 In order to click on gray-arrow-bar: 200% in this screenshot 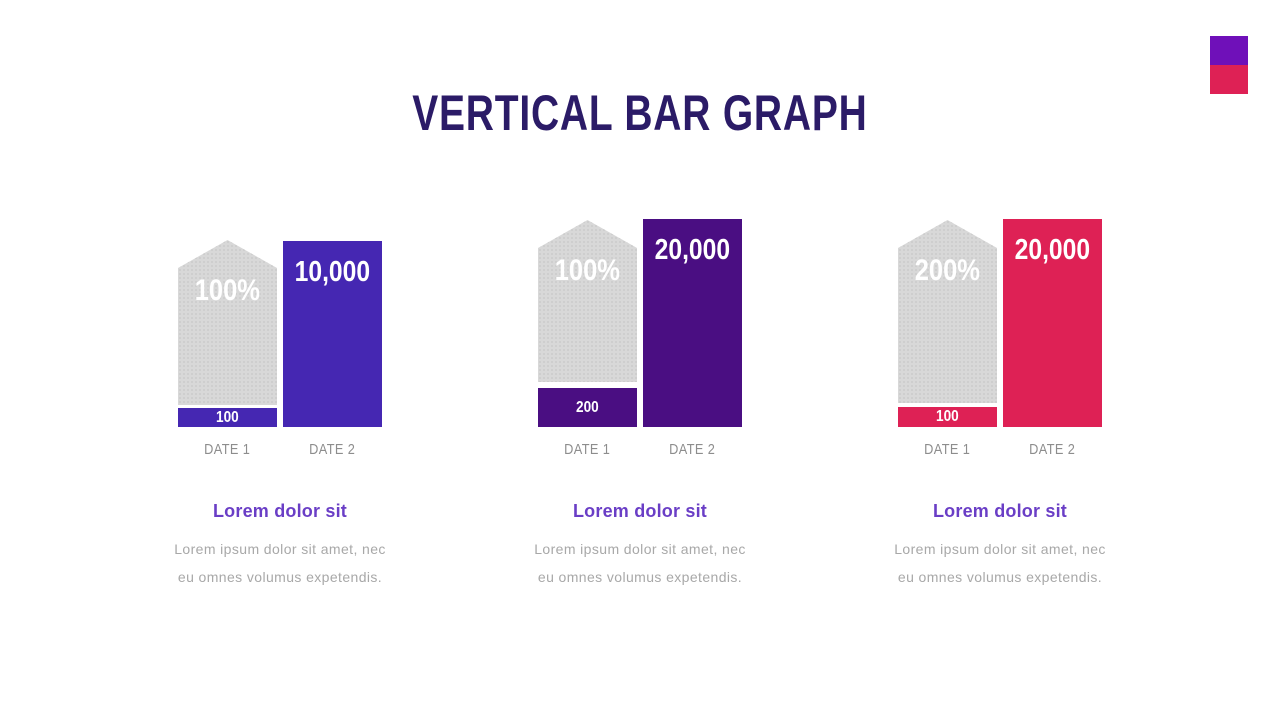, I will do `click(947, 311)`.